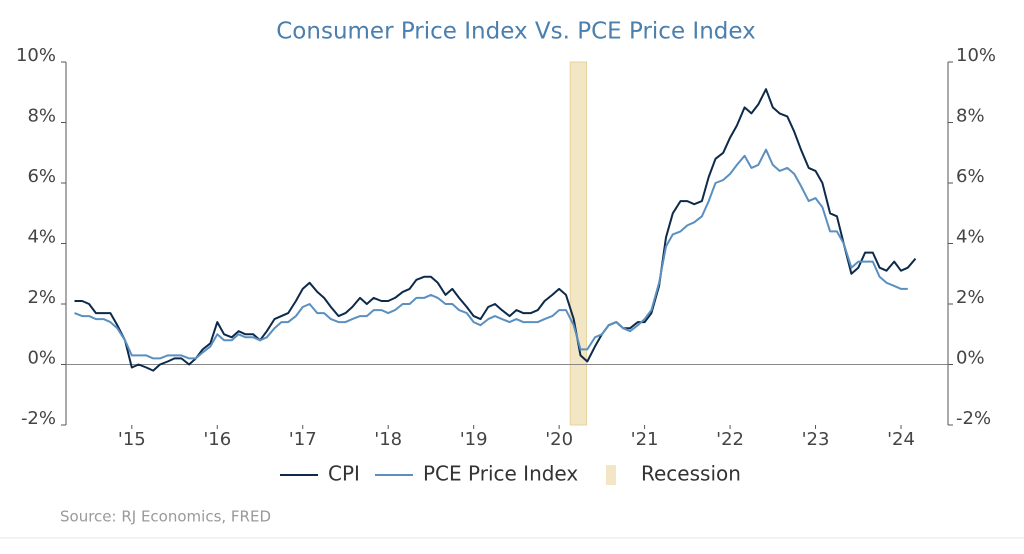 The image size is (1024, 554). I want to click on y-tick-label: -2%, so click(38, 418).